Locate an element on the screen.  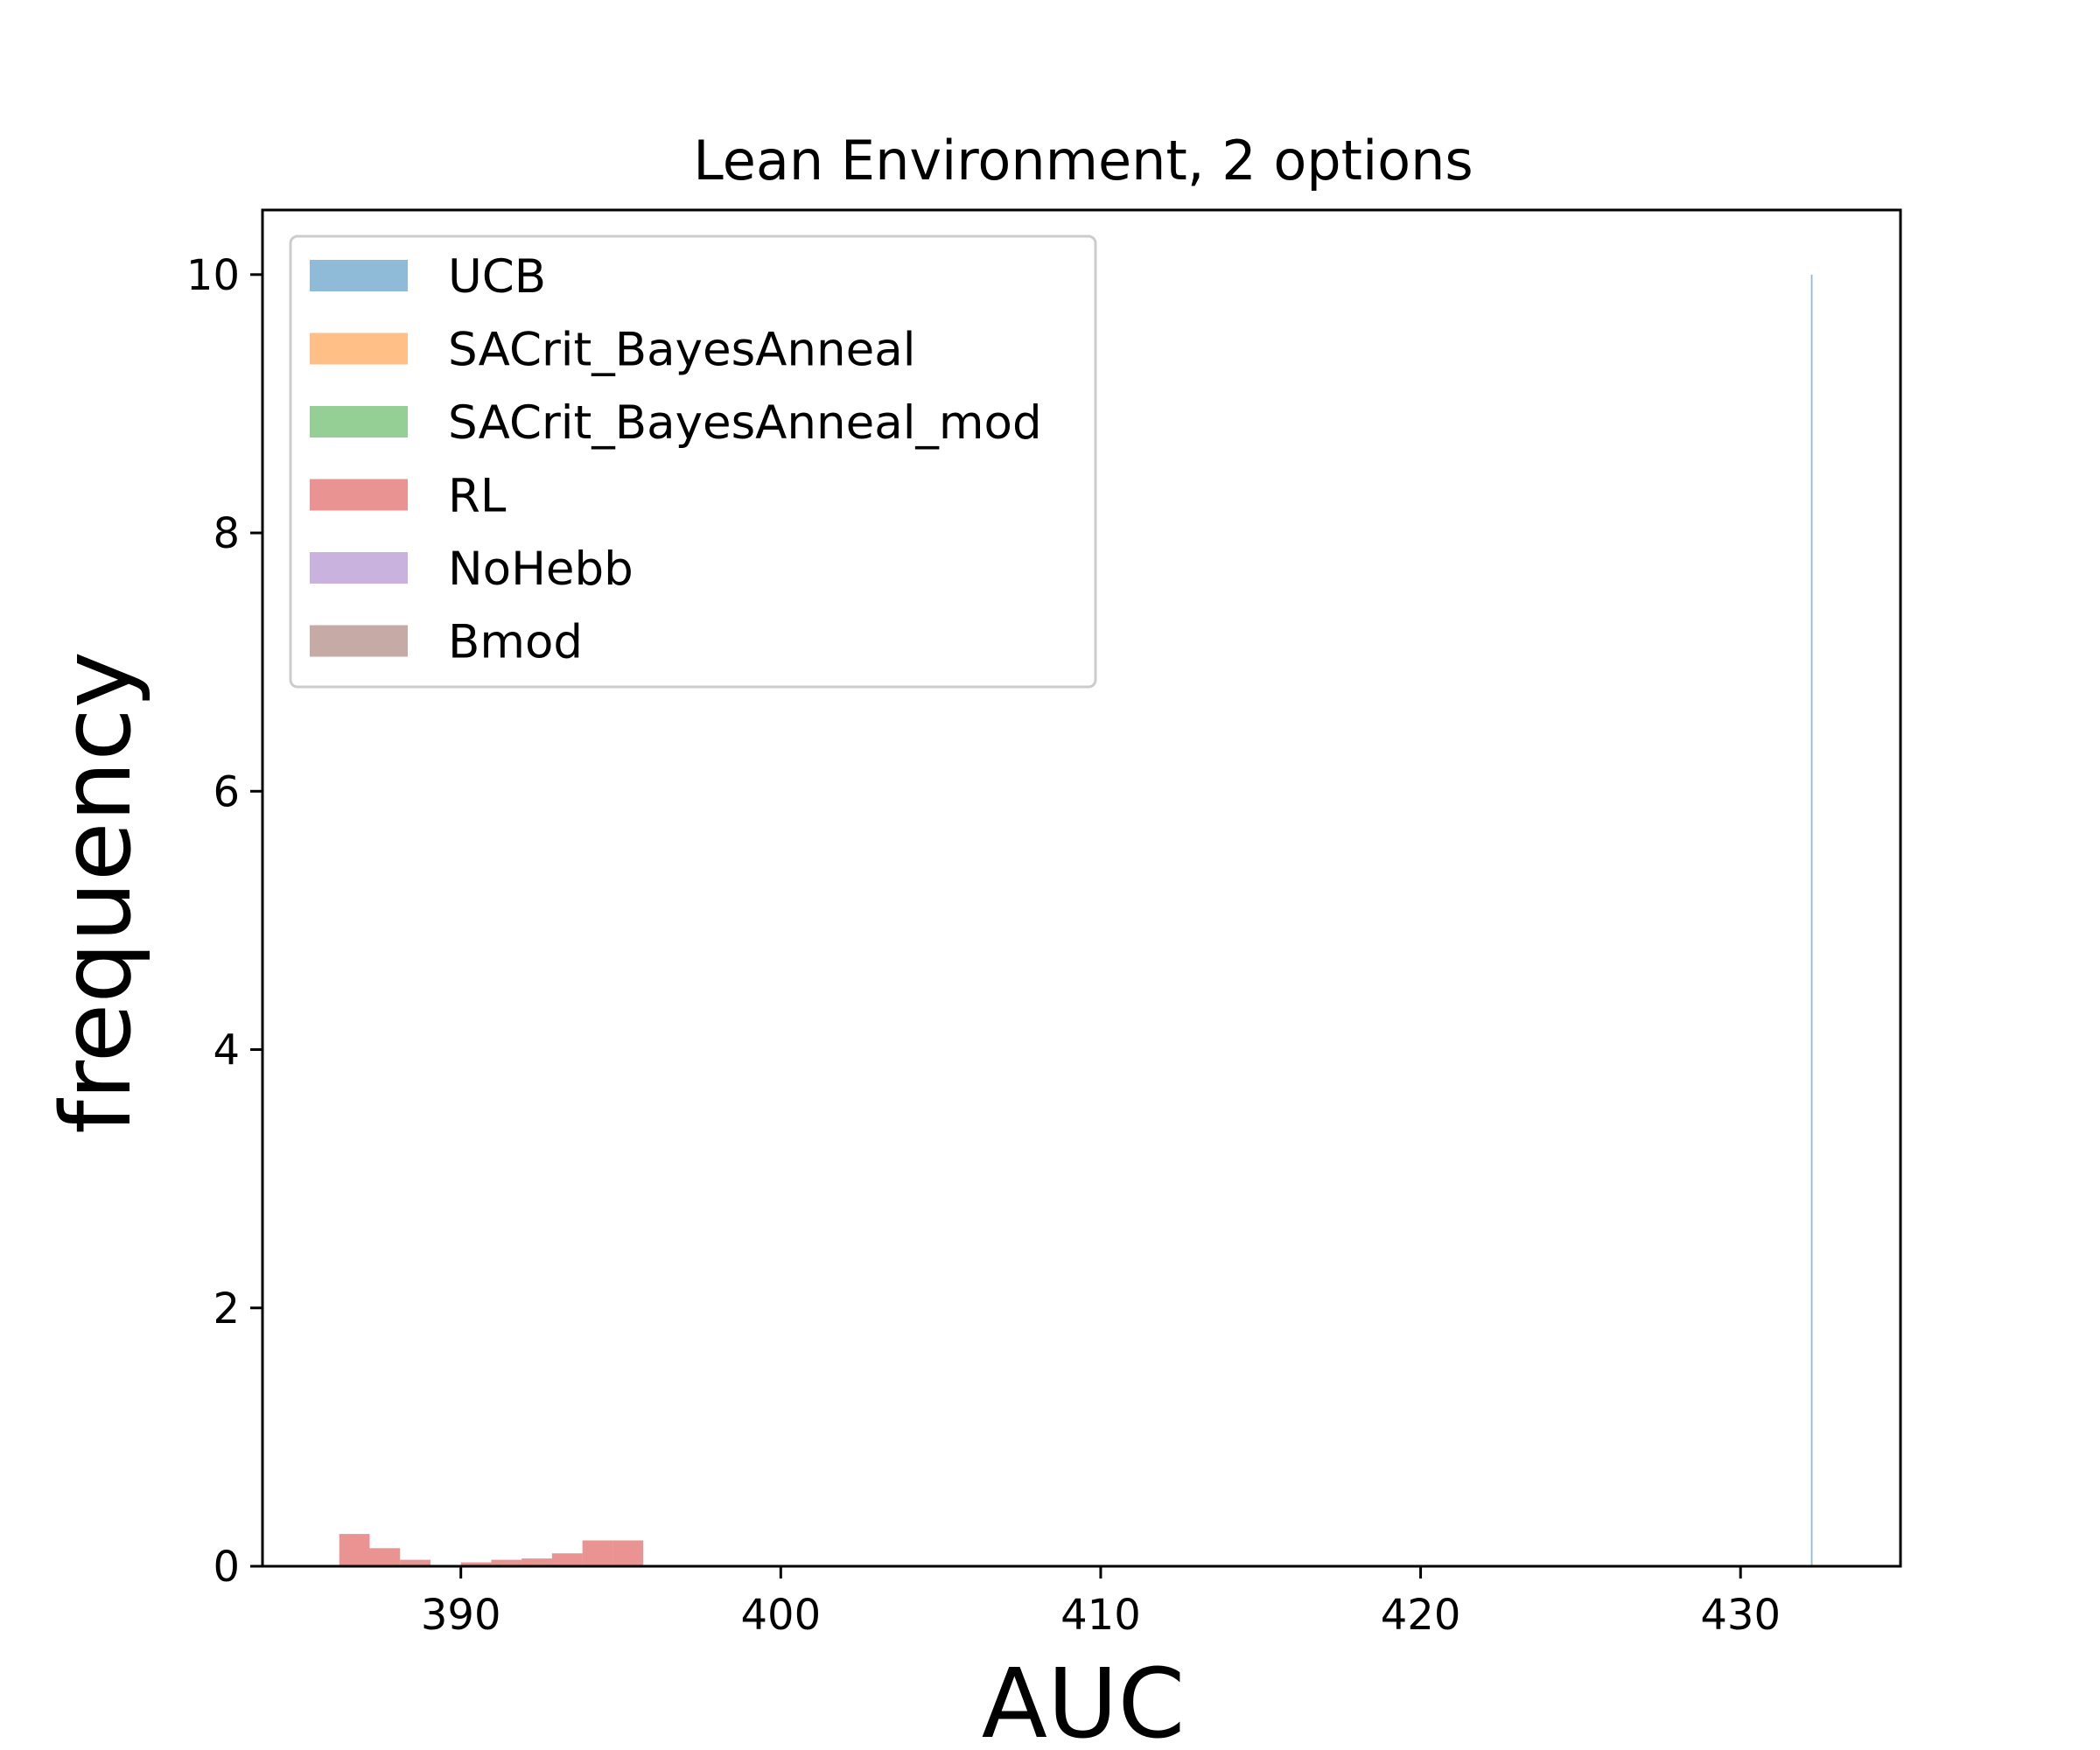
legend-label-sacrit-bayesanneal-mod: SACrit_BayesAnneal_mod is located at coordinates (745, 423).